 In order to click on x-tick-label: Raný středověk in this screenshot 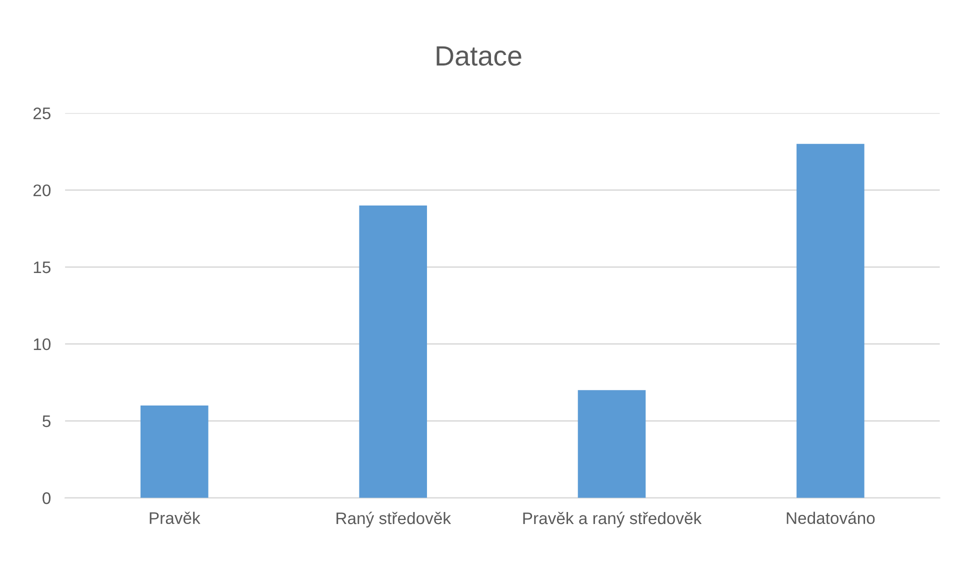, I will do `click(394, 520)`.